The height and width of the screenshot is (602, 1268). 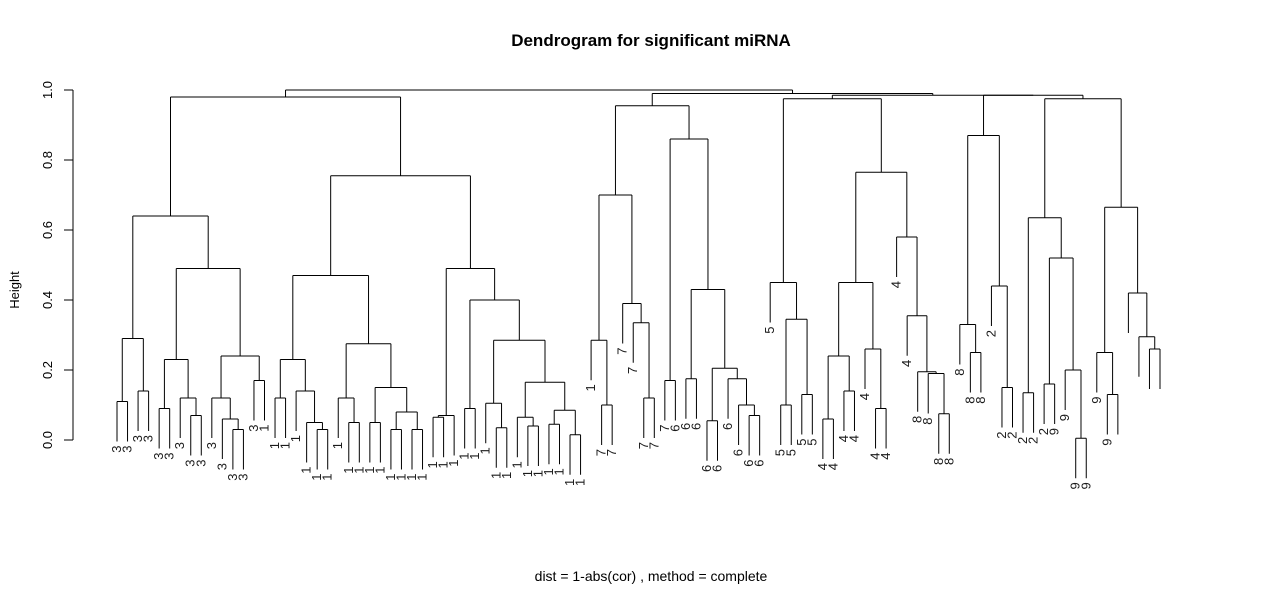 I want to click on chart-title: Dendrogram for significant miRNA, so click(x=651, y=40).